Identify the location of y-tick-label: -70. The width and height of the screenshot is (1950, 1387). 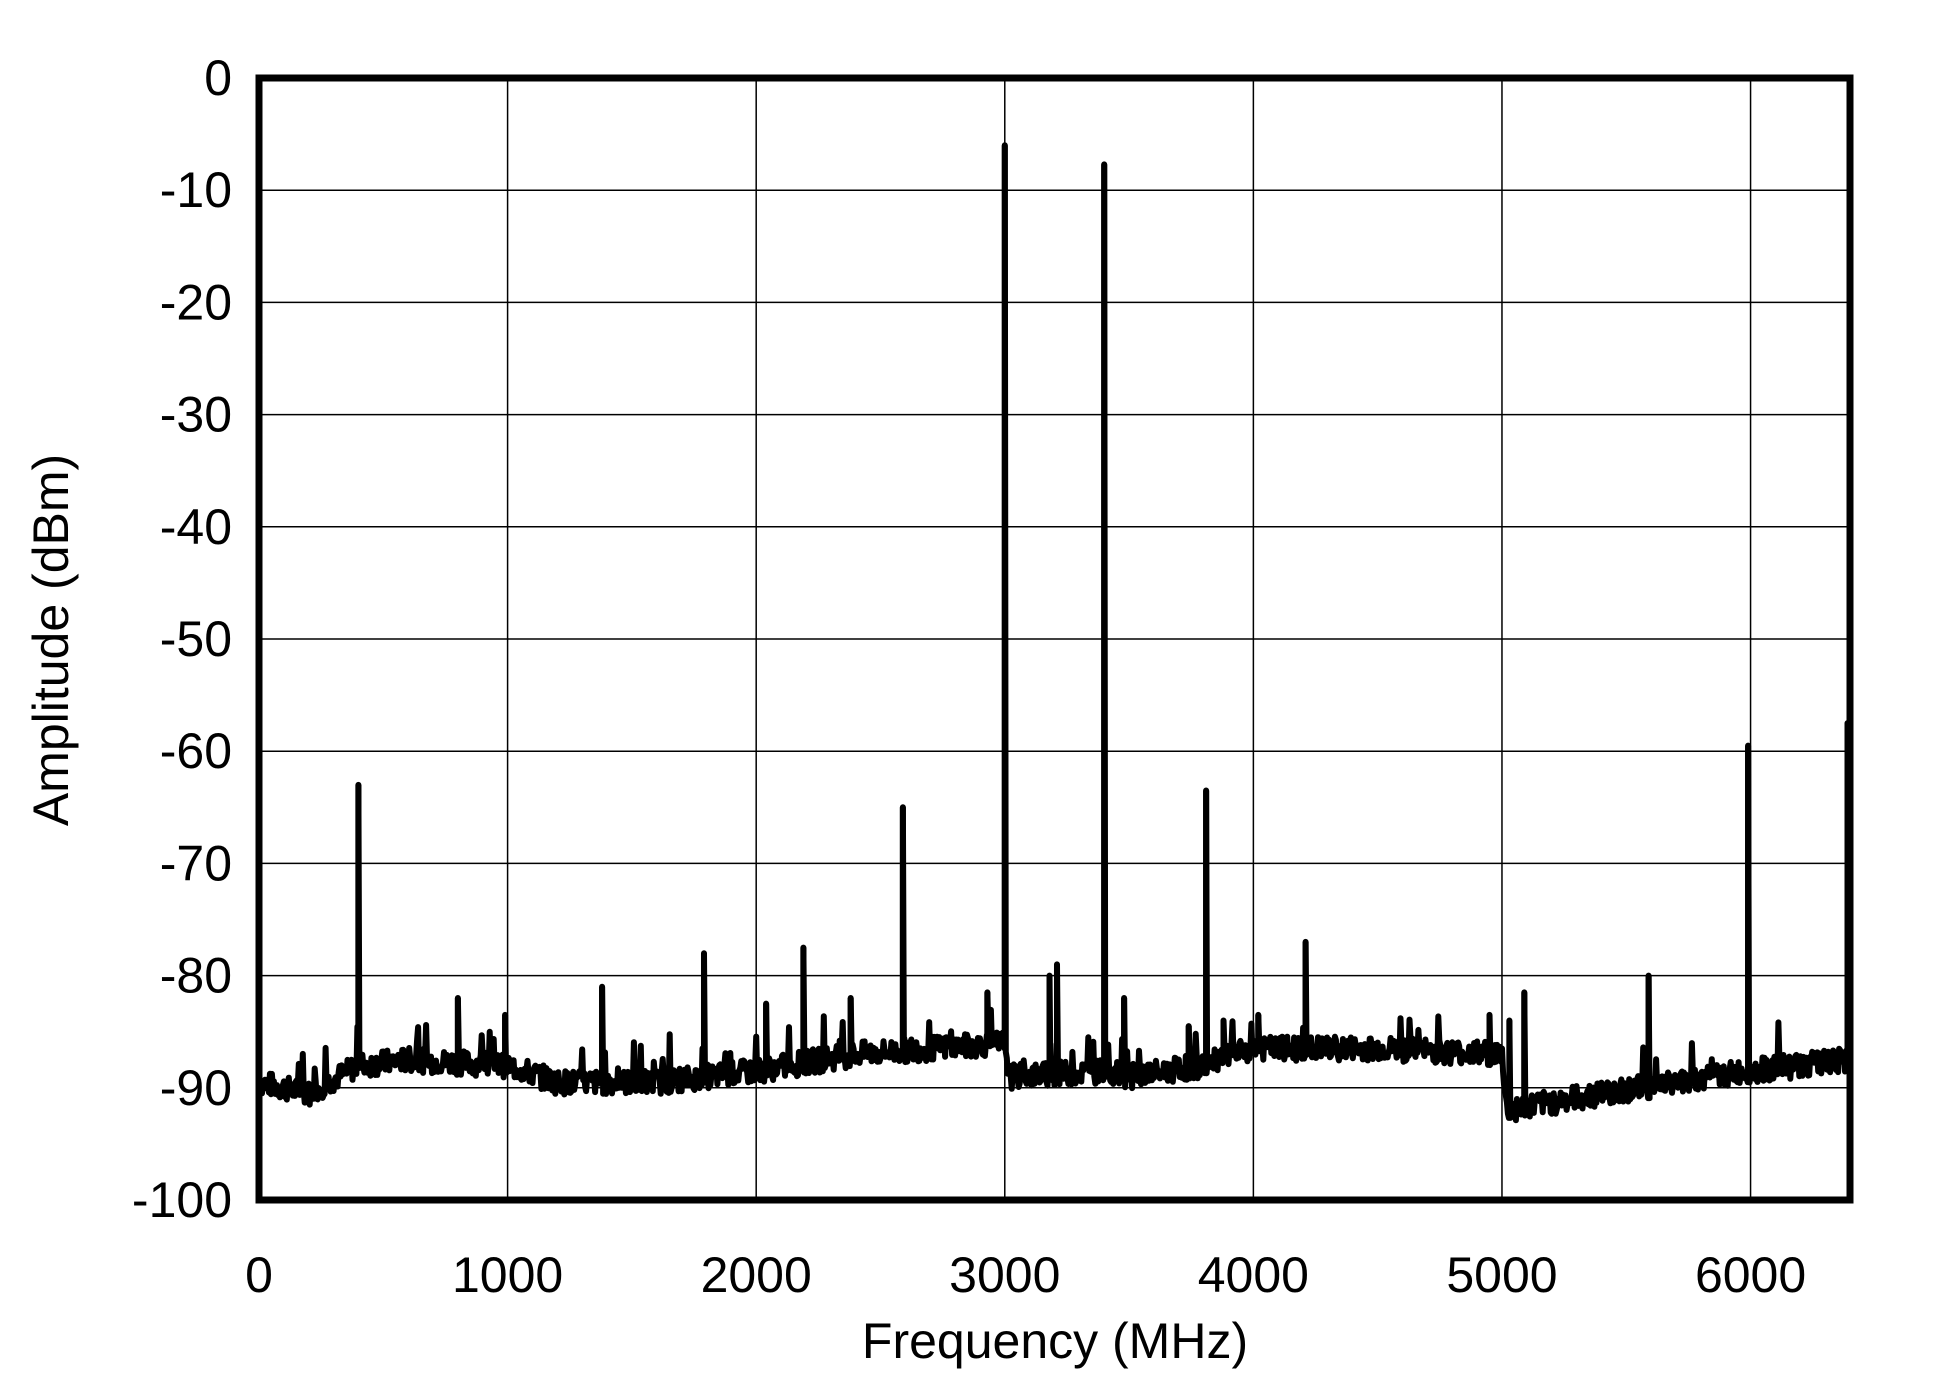
(196, 863).